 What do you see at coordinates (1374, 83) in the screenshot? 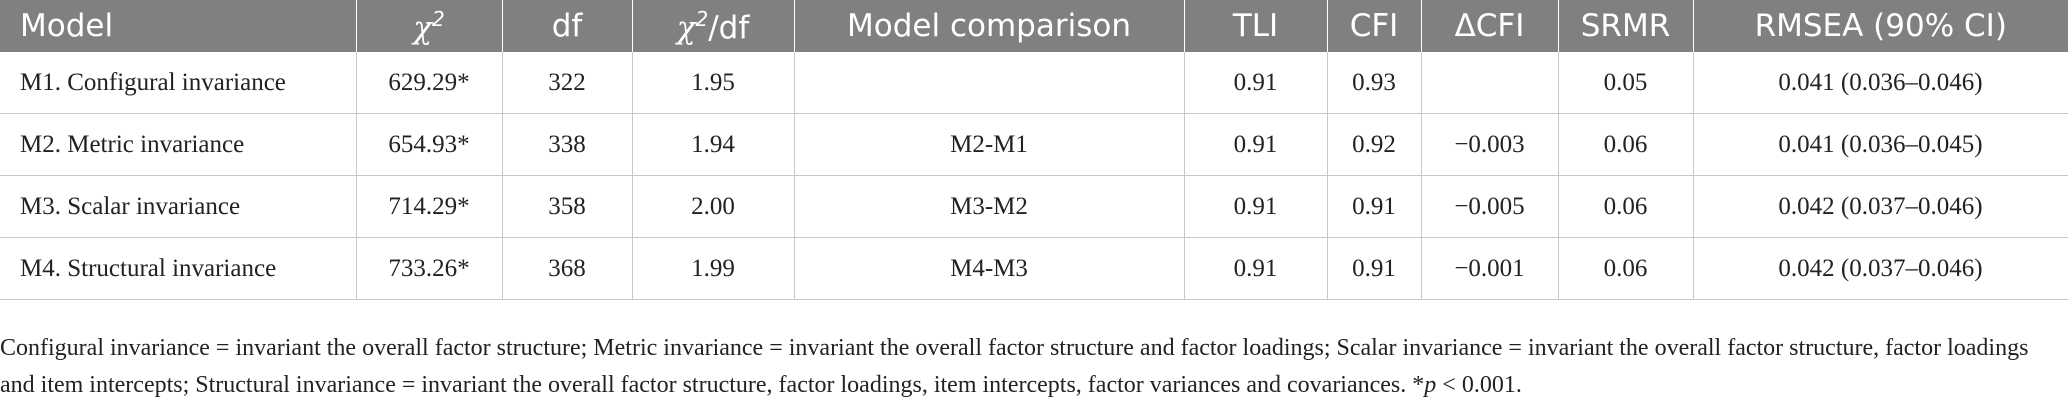
I see `cell-cfi: 0.93` at bounding box center [1374, 83].